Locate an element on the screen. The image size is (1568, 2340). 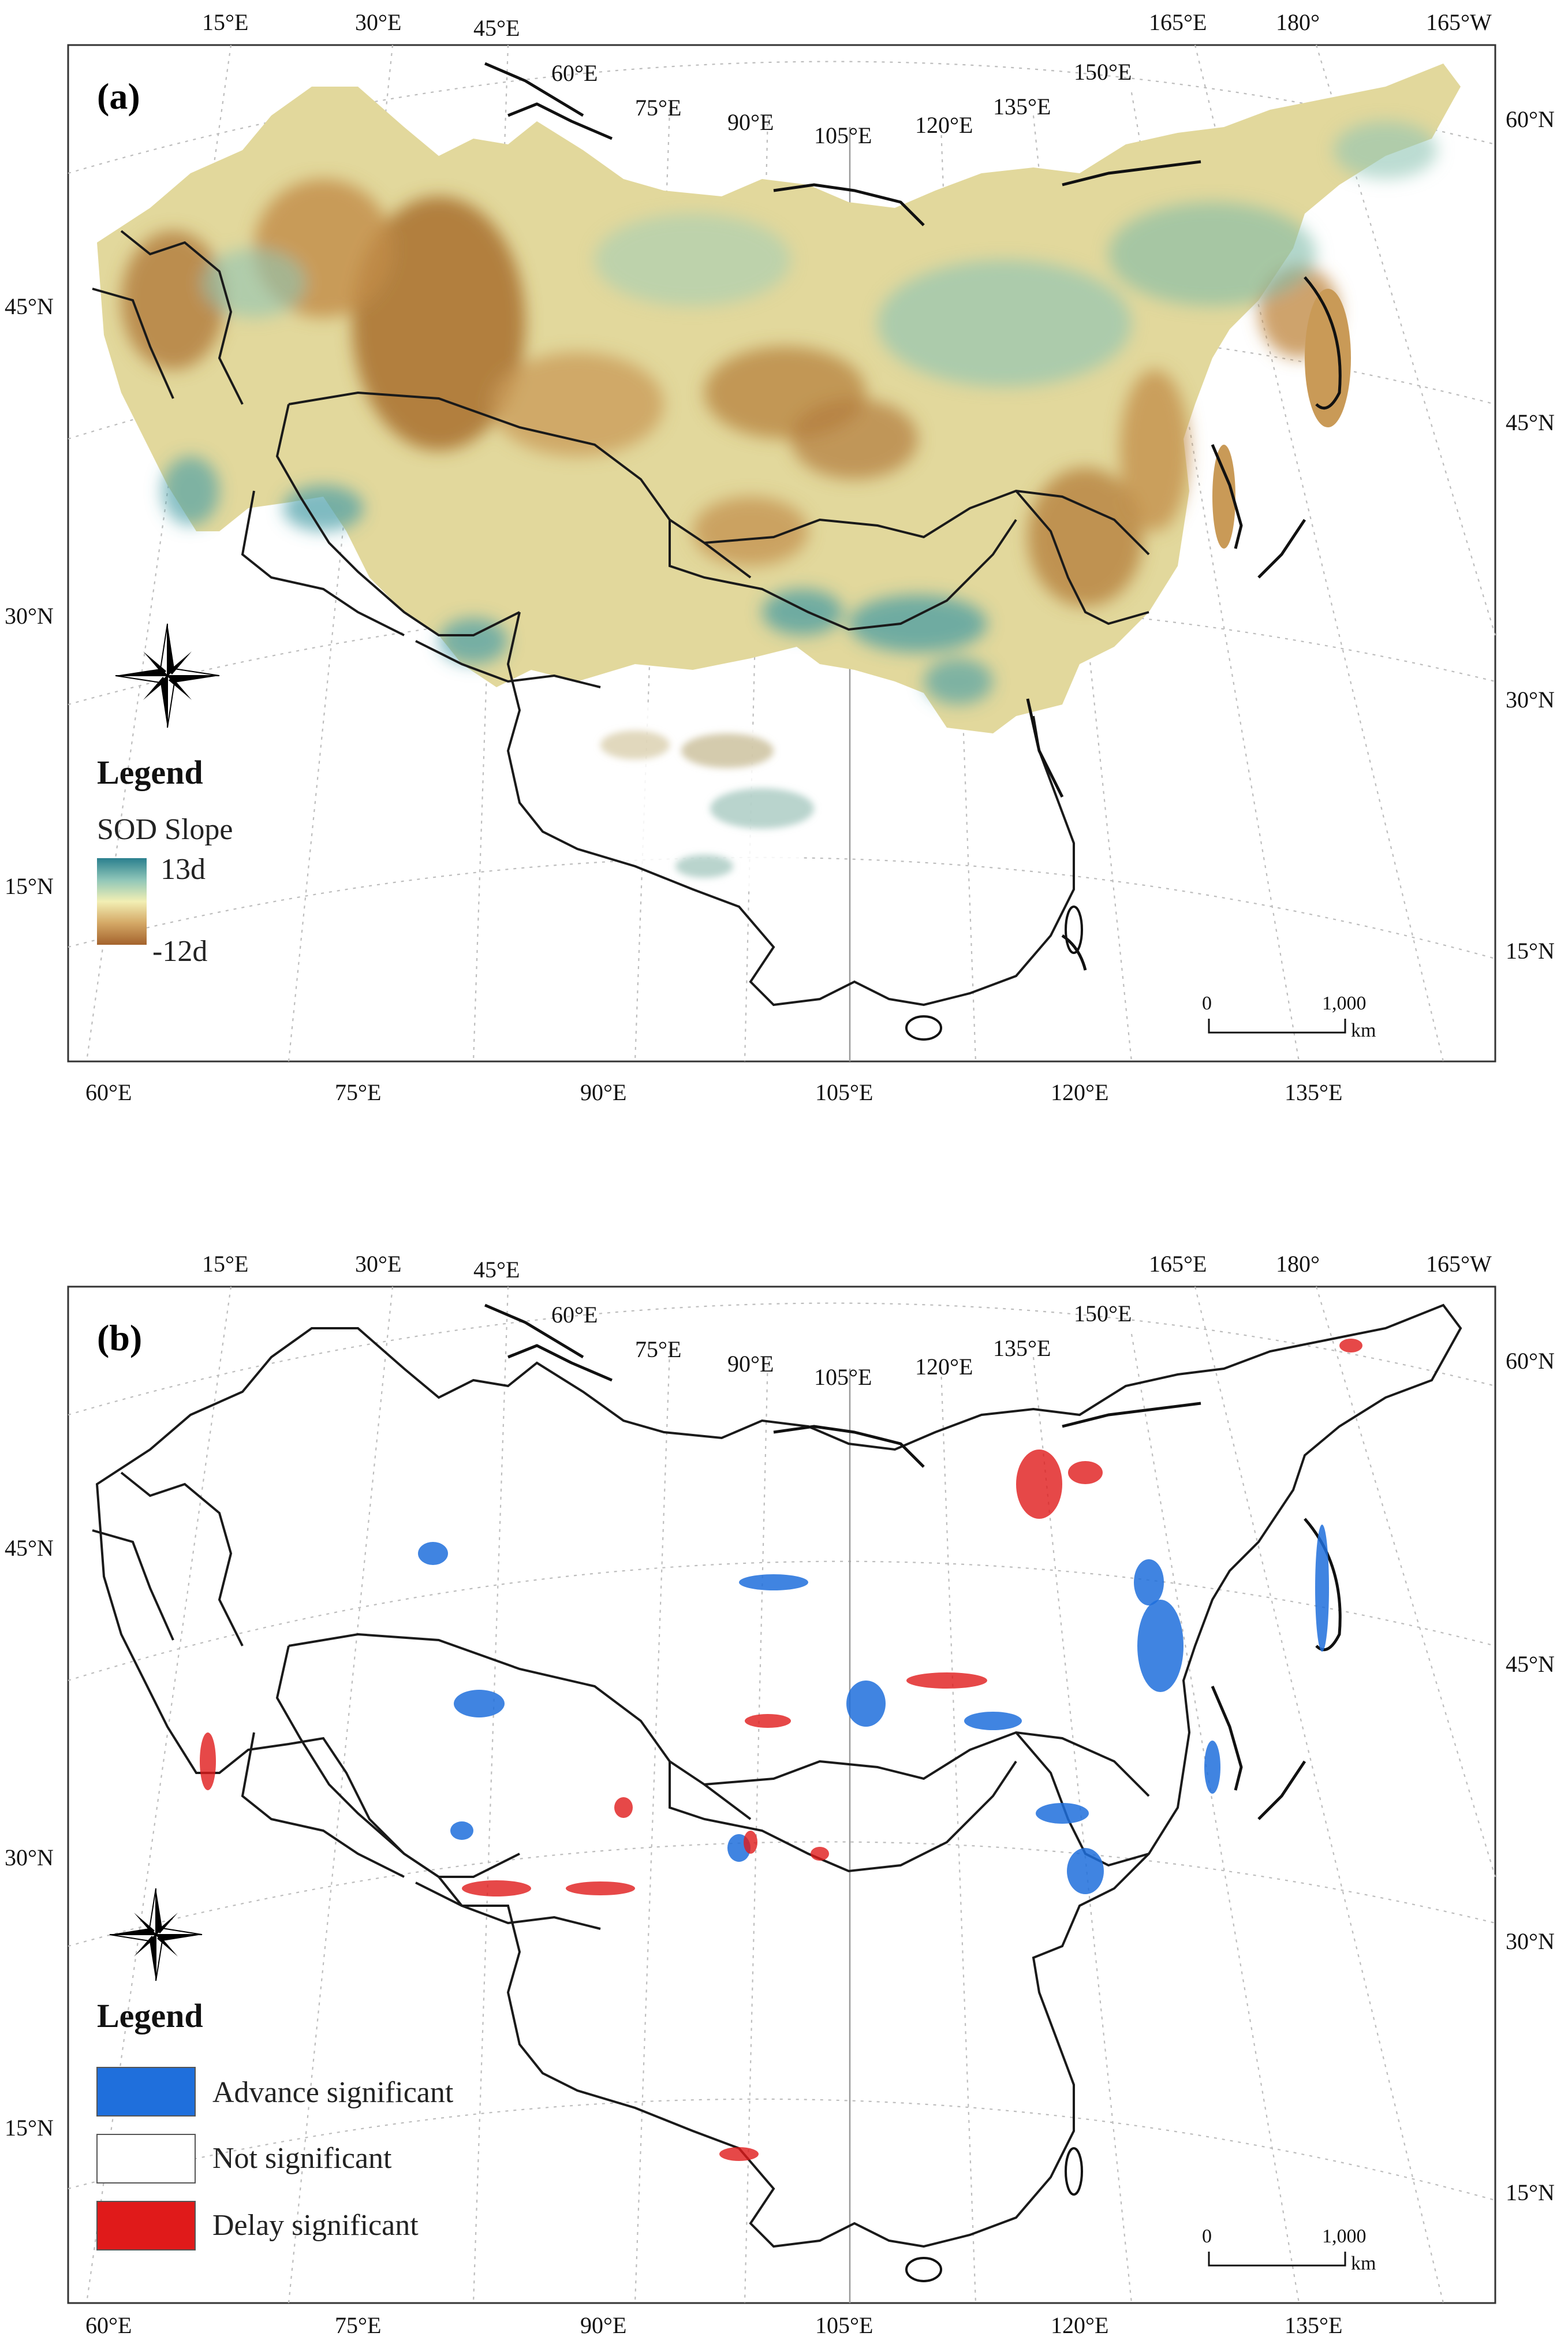
legend: Legend SOD Slope 13d -12d is located at coordinates (165, 861).